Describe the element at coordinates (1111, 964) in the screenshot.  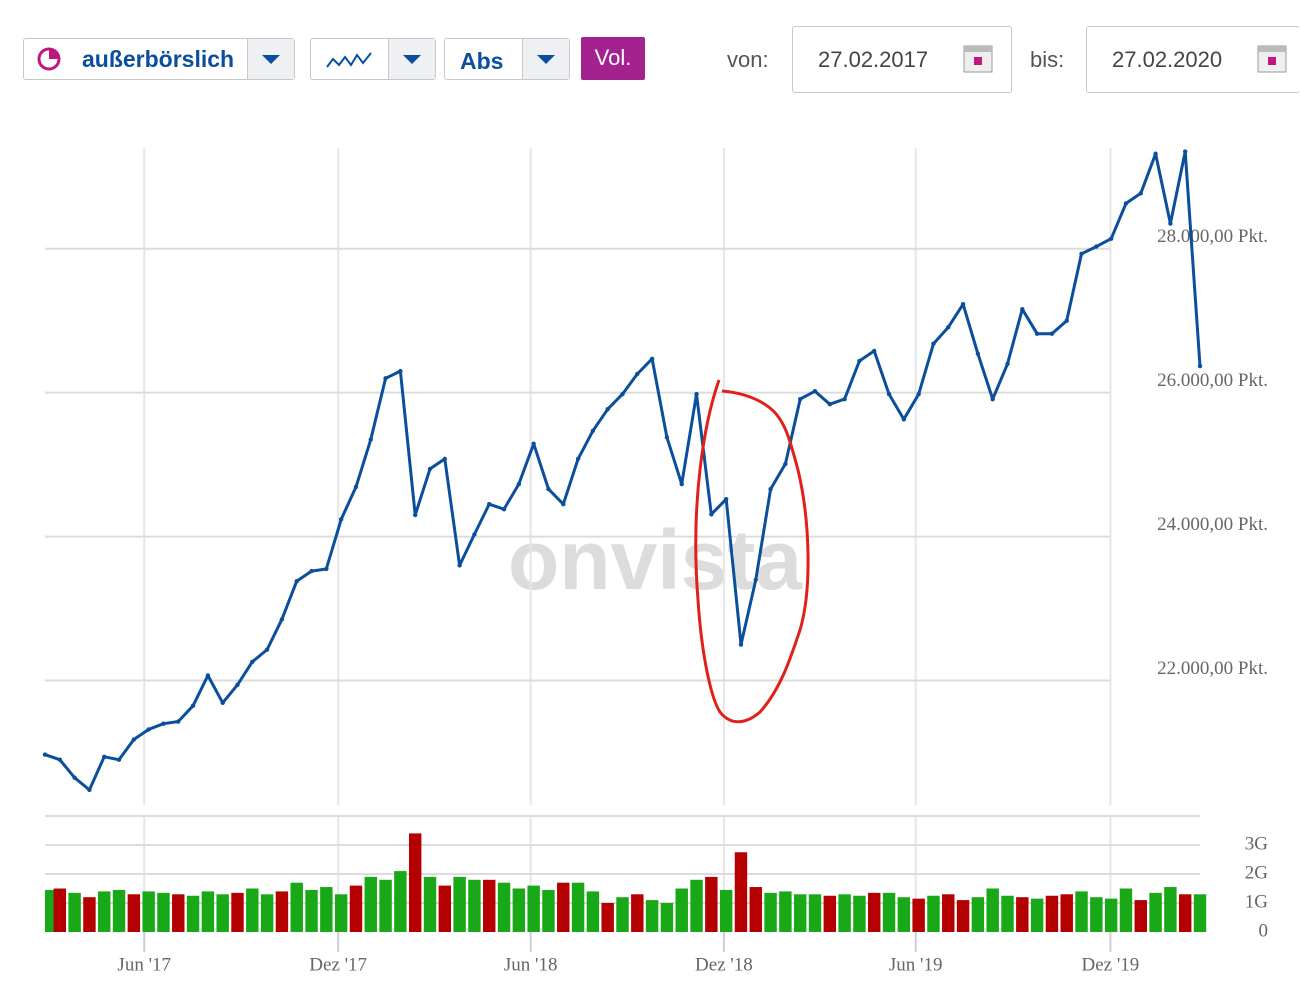
I see `x-tick-label: Dez '19` at that location.